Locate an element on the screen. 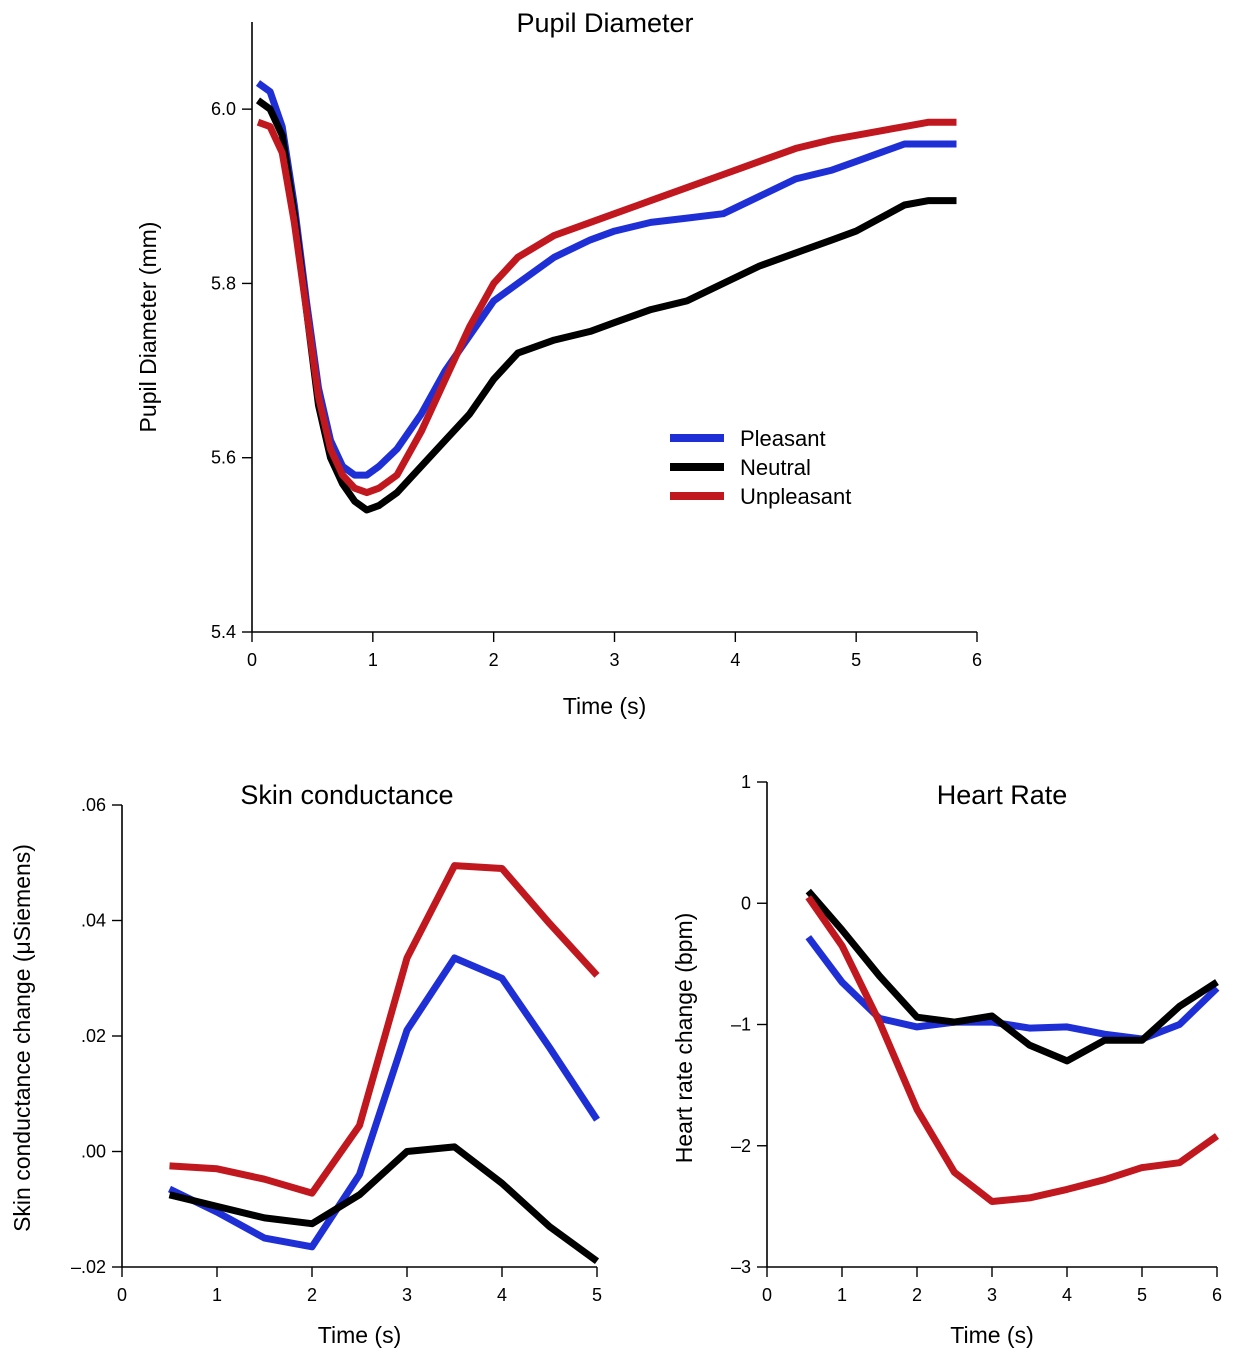 This screenshot has width=1238, height=1353. chart-title: Pupil Diameter is located at coordinates (604, 23).